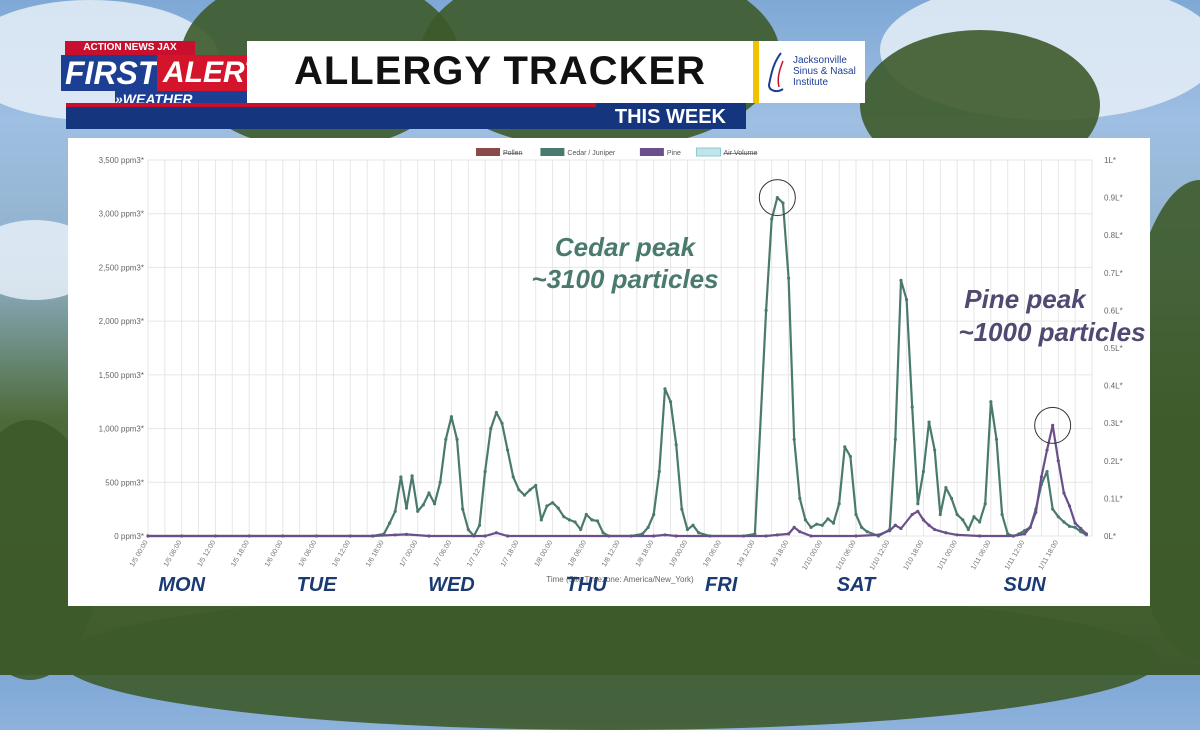 The width and height of the screenshot is (1200, 730). What do you see at coordinates (626, 247) in the screenshot?
I see `cedar-annotation-line1: Cedar peak` at bounding box center [626, 247].